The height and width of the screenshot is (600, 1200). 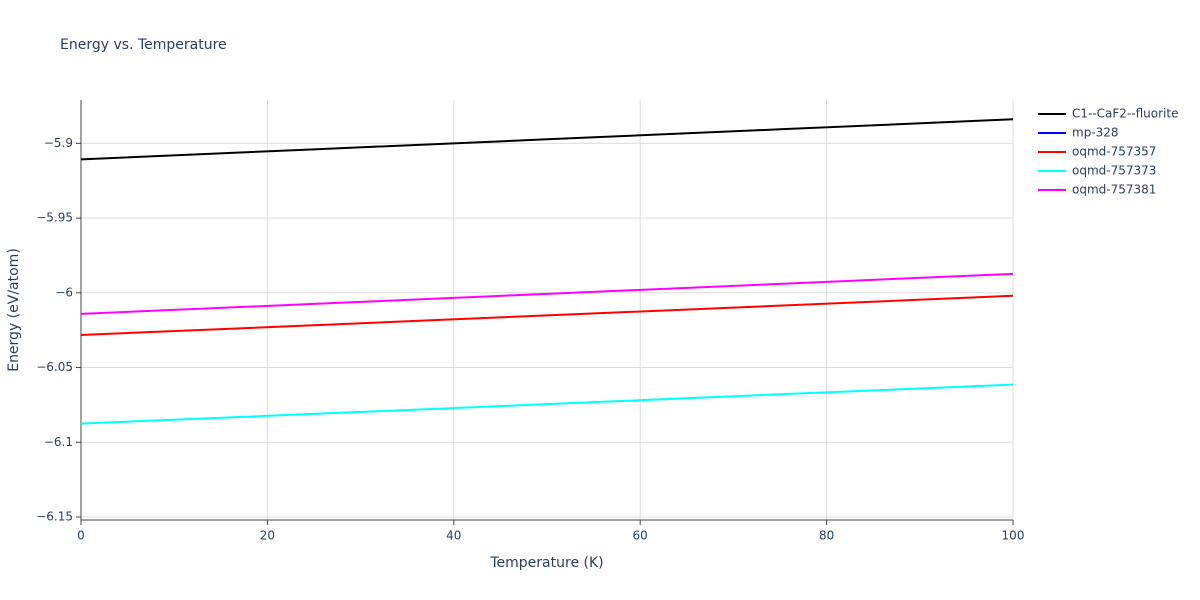 I want to click on legend-label: oqmd-757381, so click(x=1114, y=190).